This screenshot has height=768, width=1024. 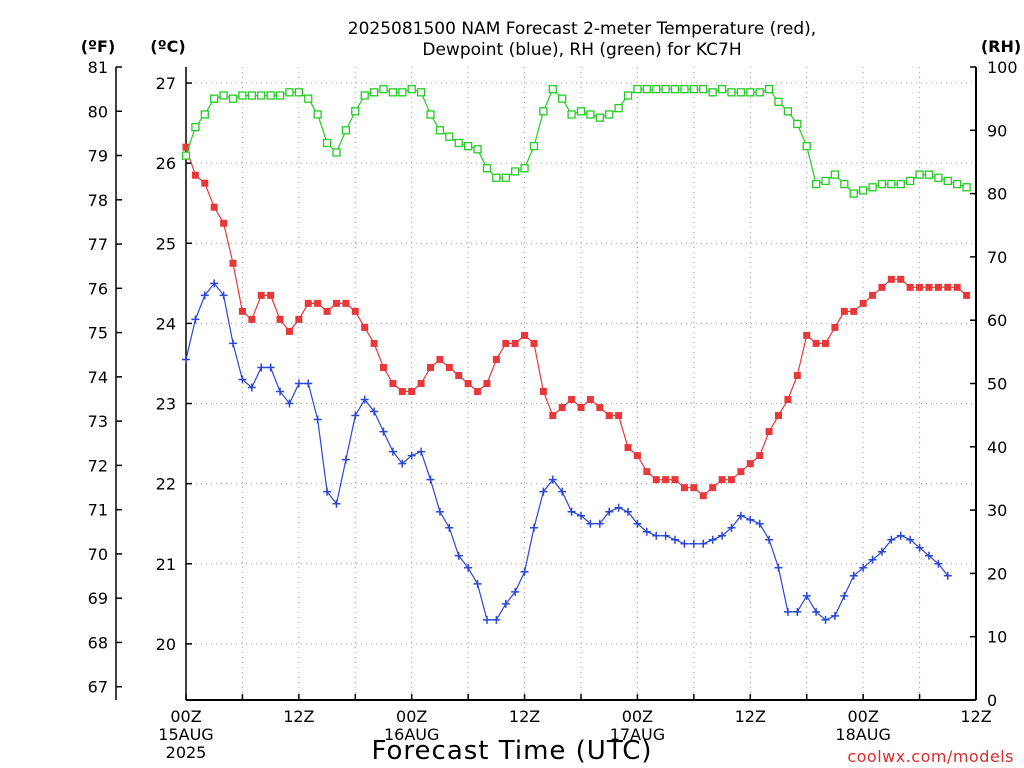 I want to click on x-tick-label: 2025, so click(x=186, y=752).